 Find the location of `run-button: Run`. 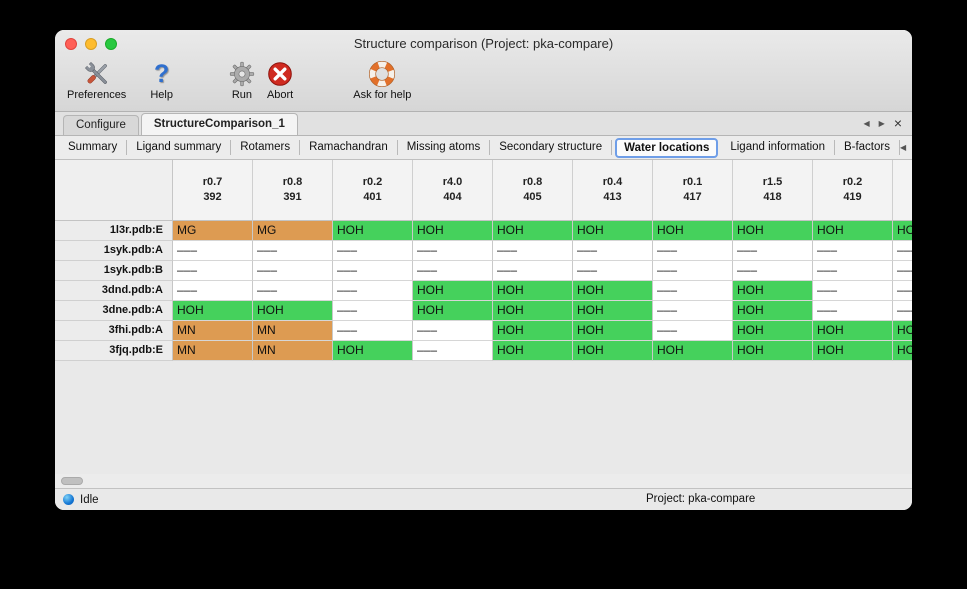

run-button: Run is located at coordinates (242, 80).